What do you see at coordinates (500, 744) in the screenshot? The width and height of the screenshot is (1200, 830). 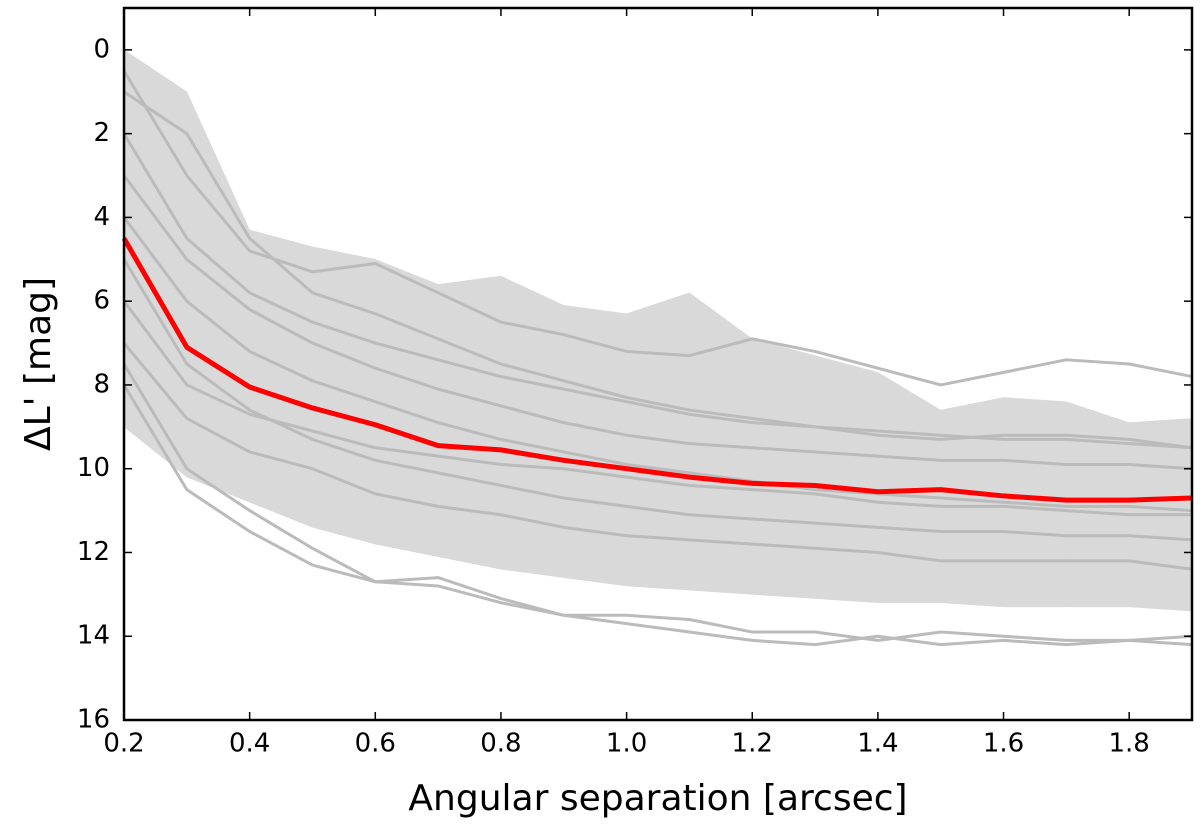 I see `x-tick-label: 0.8` at bounding box center [500, 744].